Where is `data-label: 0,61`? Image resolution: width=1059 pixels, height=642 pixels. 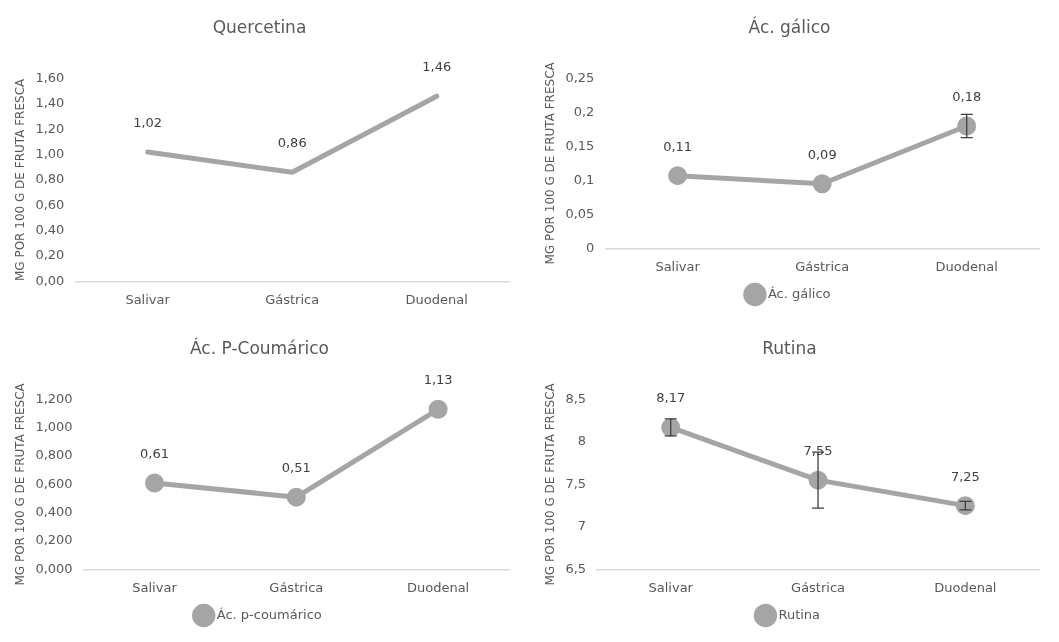 data-label: 0,61 is located at coordinates (154, 453).